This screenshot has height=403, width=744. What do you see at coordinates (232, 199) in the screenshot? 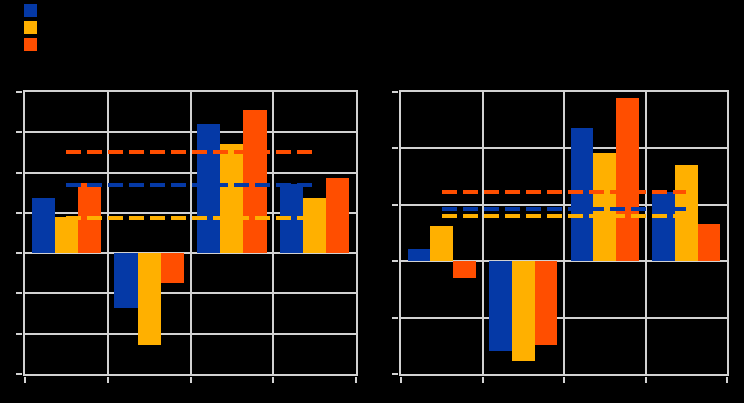
I see `bar-gold-group3` at bounding box center [232, 199].